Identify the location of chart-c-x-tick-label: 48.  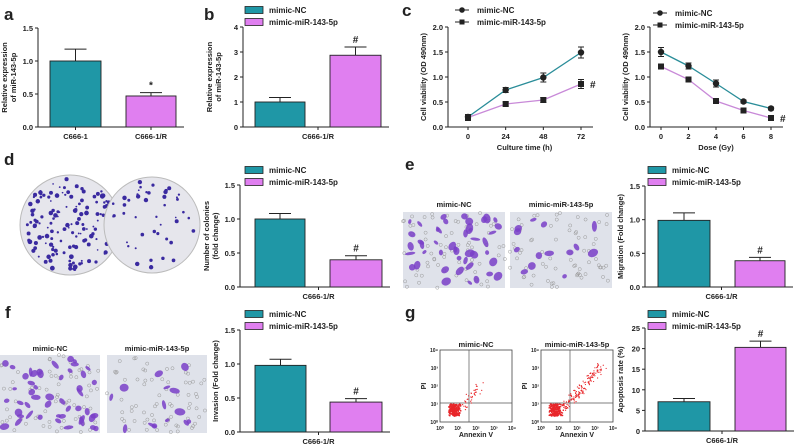
(543, 136).